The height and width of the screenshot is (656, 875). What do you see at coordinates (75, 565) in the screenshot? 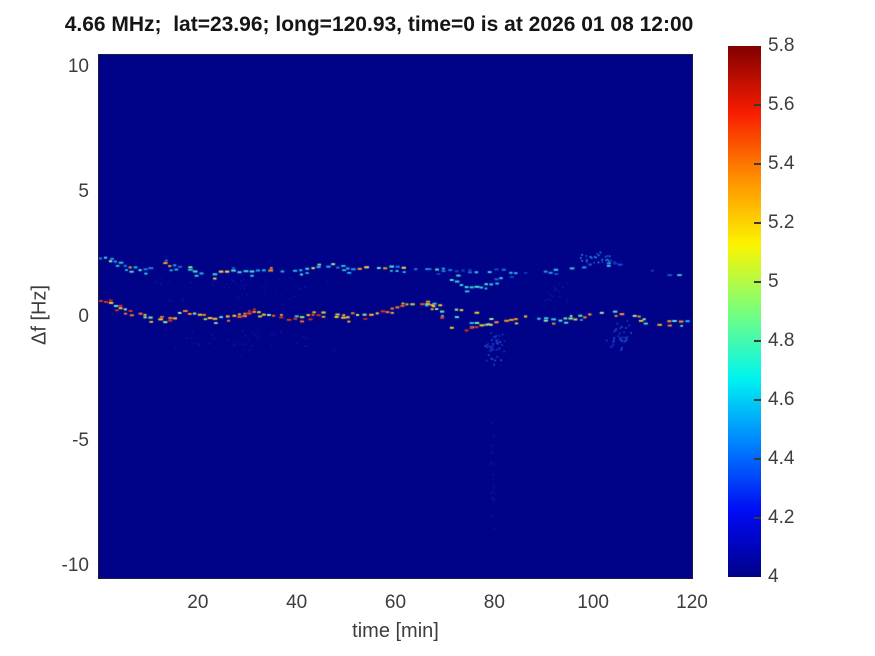
I see `y-tick-label: -10` at bounding box center [75, 565].